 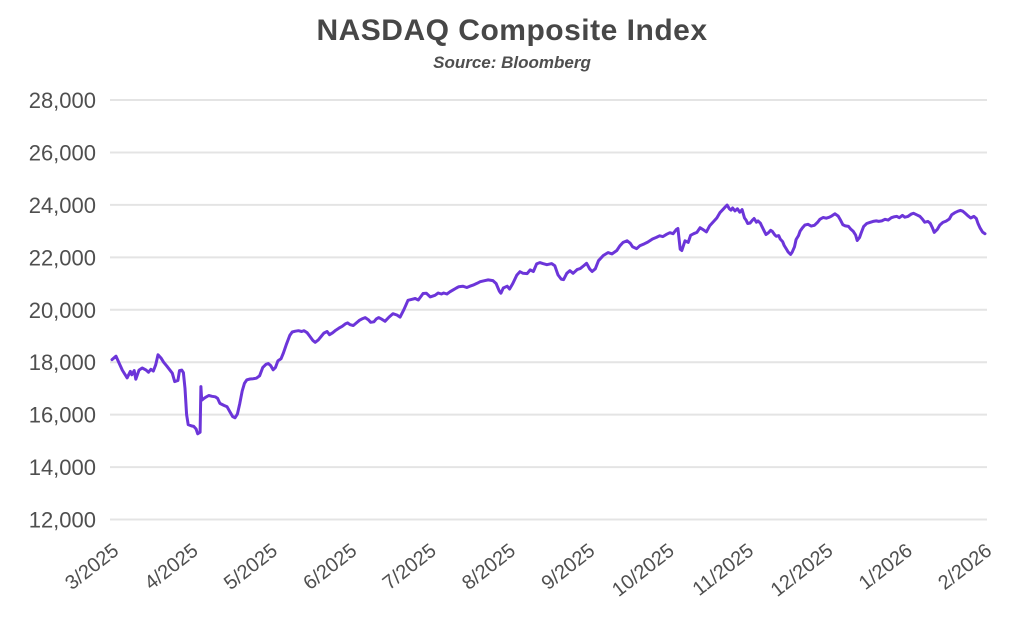 What do you see at coordinates (62, 467) in the screenshot?
I see `y-axis-tick-label: 14,000` at bounding box center [62, 467].